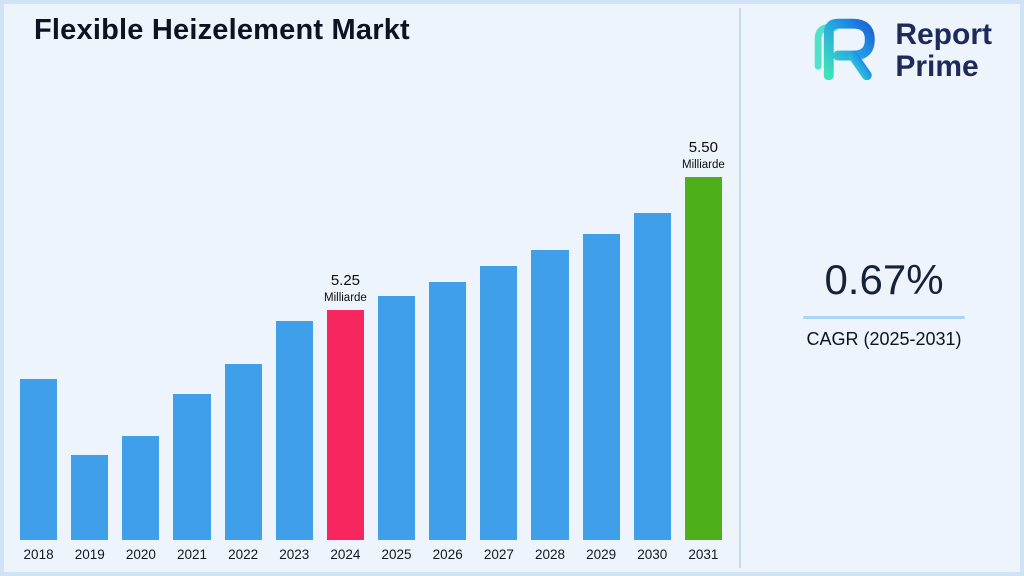  I want to click on chart-column-2029: 2029, so click(601, 399).